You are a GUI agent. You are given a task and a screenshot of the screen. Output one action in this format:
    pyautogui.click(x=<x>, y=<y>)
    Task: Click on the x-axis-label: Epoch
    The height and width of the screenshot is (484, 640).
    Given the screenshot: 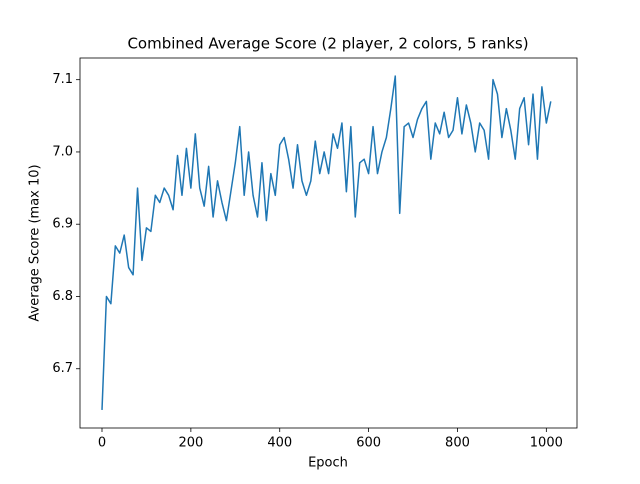 What is the action you would take?
    pyautogui.click(x=328, y=463)
    